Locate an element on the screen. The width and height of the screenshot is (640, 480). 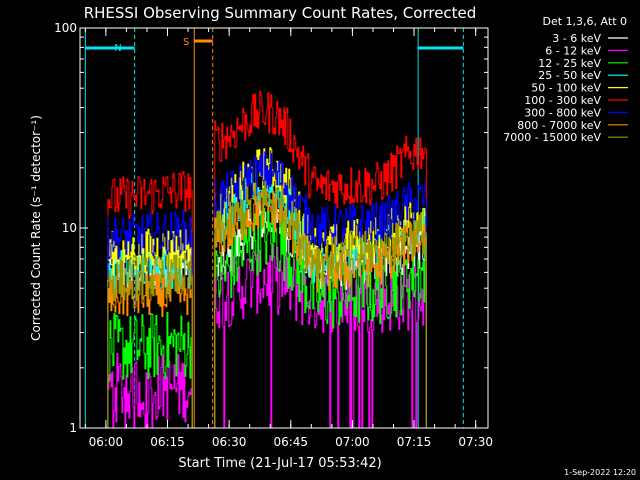
x-tick-label: 07:15 is located at coordinates (414, 442).